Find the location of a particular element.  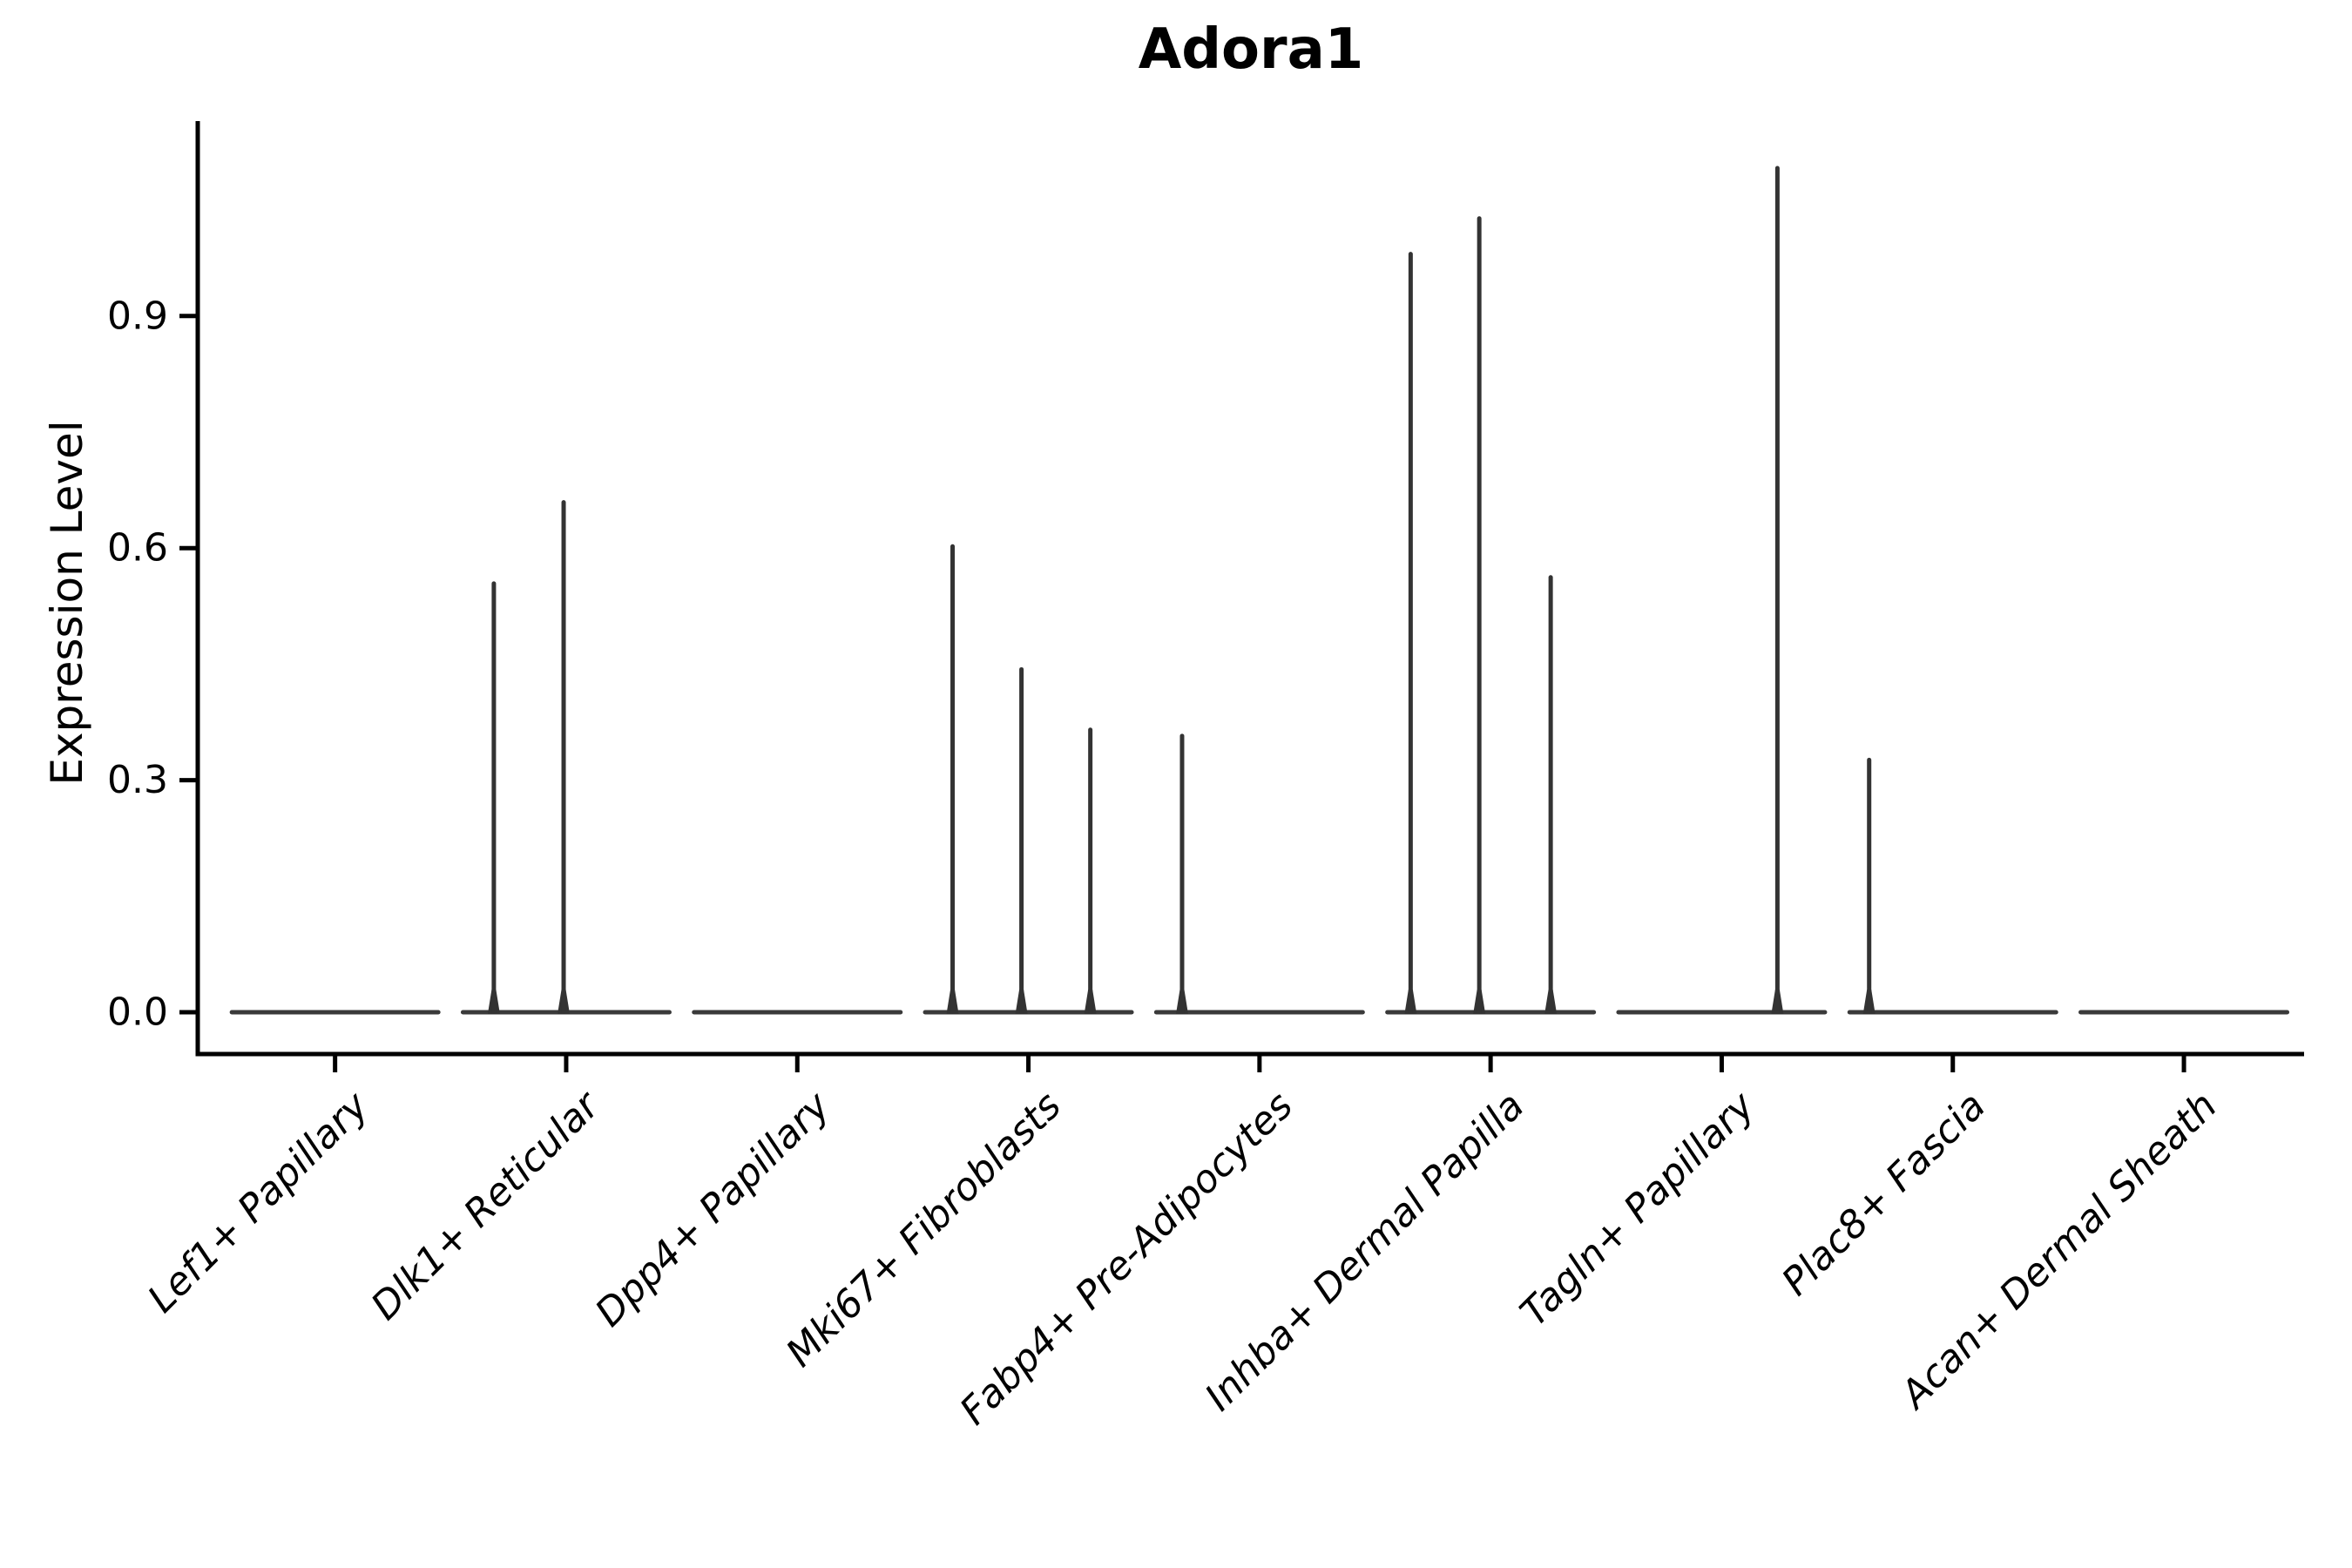

y-tick-label: 0.6 is located at coordinates (137, 549).